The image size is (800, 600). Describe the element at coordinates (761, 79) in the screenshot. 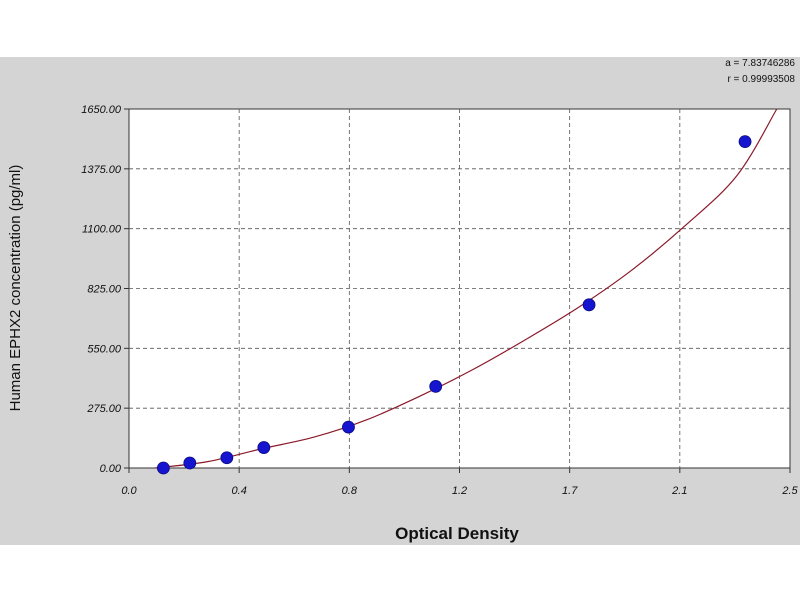

I see `fit-parameter-r: r = 0.99993508` at that location.